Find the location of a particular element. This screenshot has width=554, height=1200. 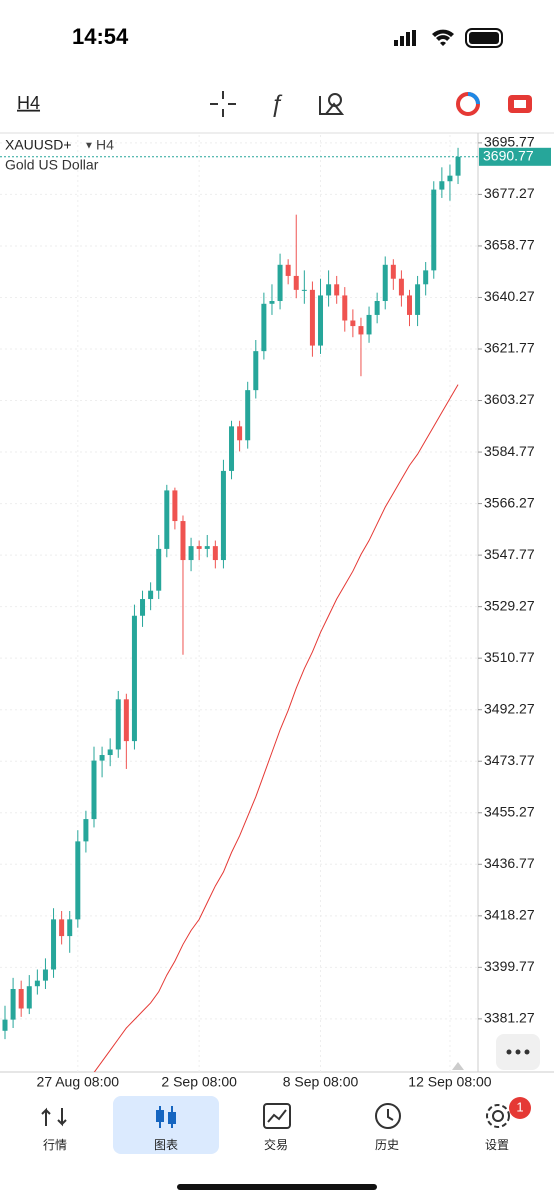

badge-count: 1 is located at coordinates (519, 1106).